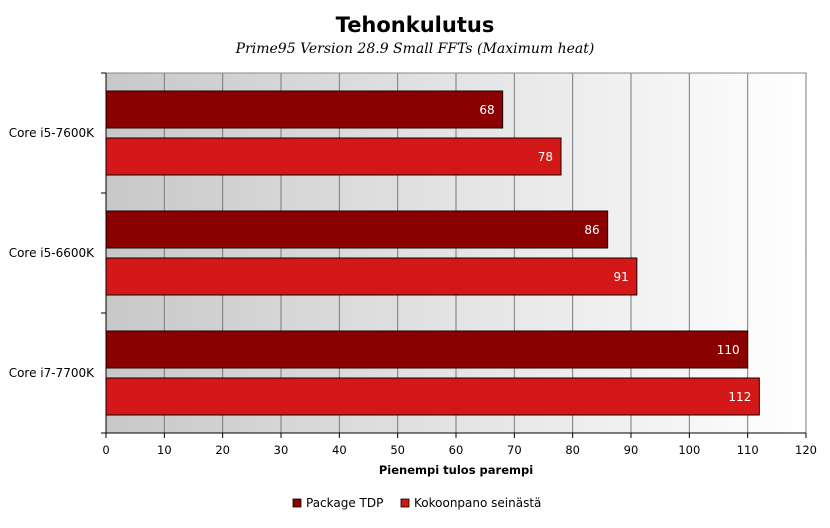 This screenshot has width=830, height=528. I want to click on x-tick-label: 0, so click(105, 450).